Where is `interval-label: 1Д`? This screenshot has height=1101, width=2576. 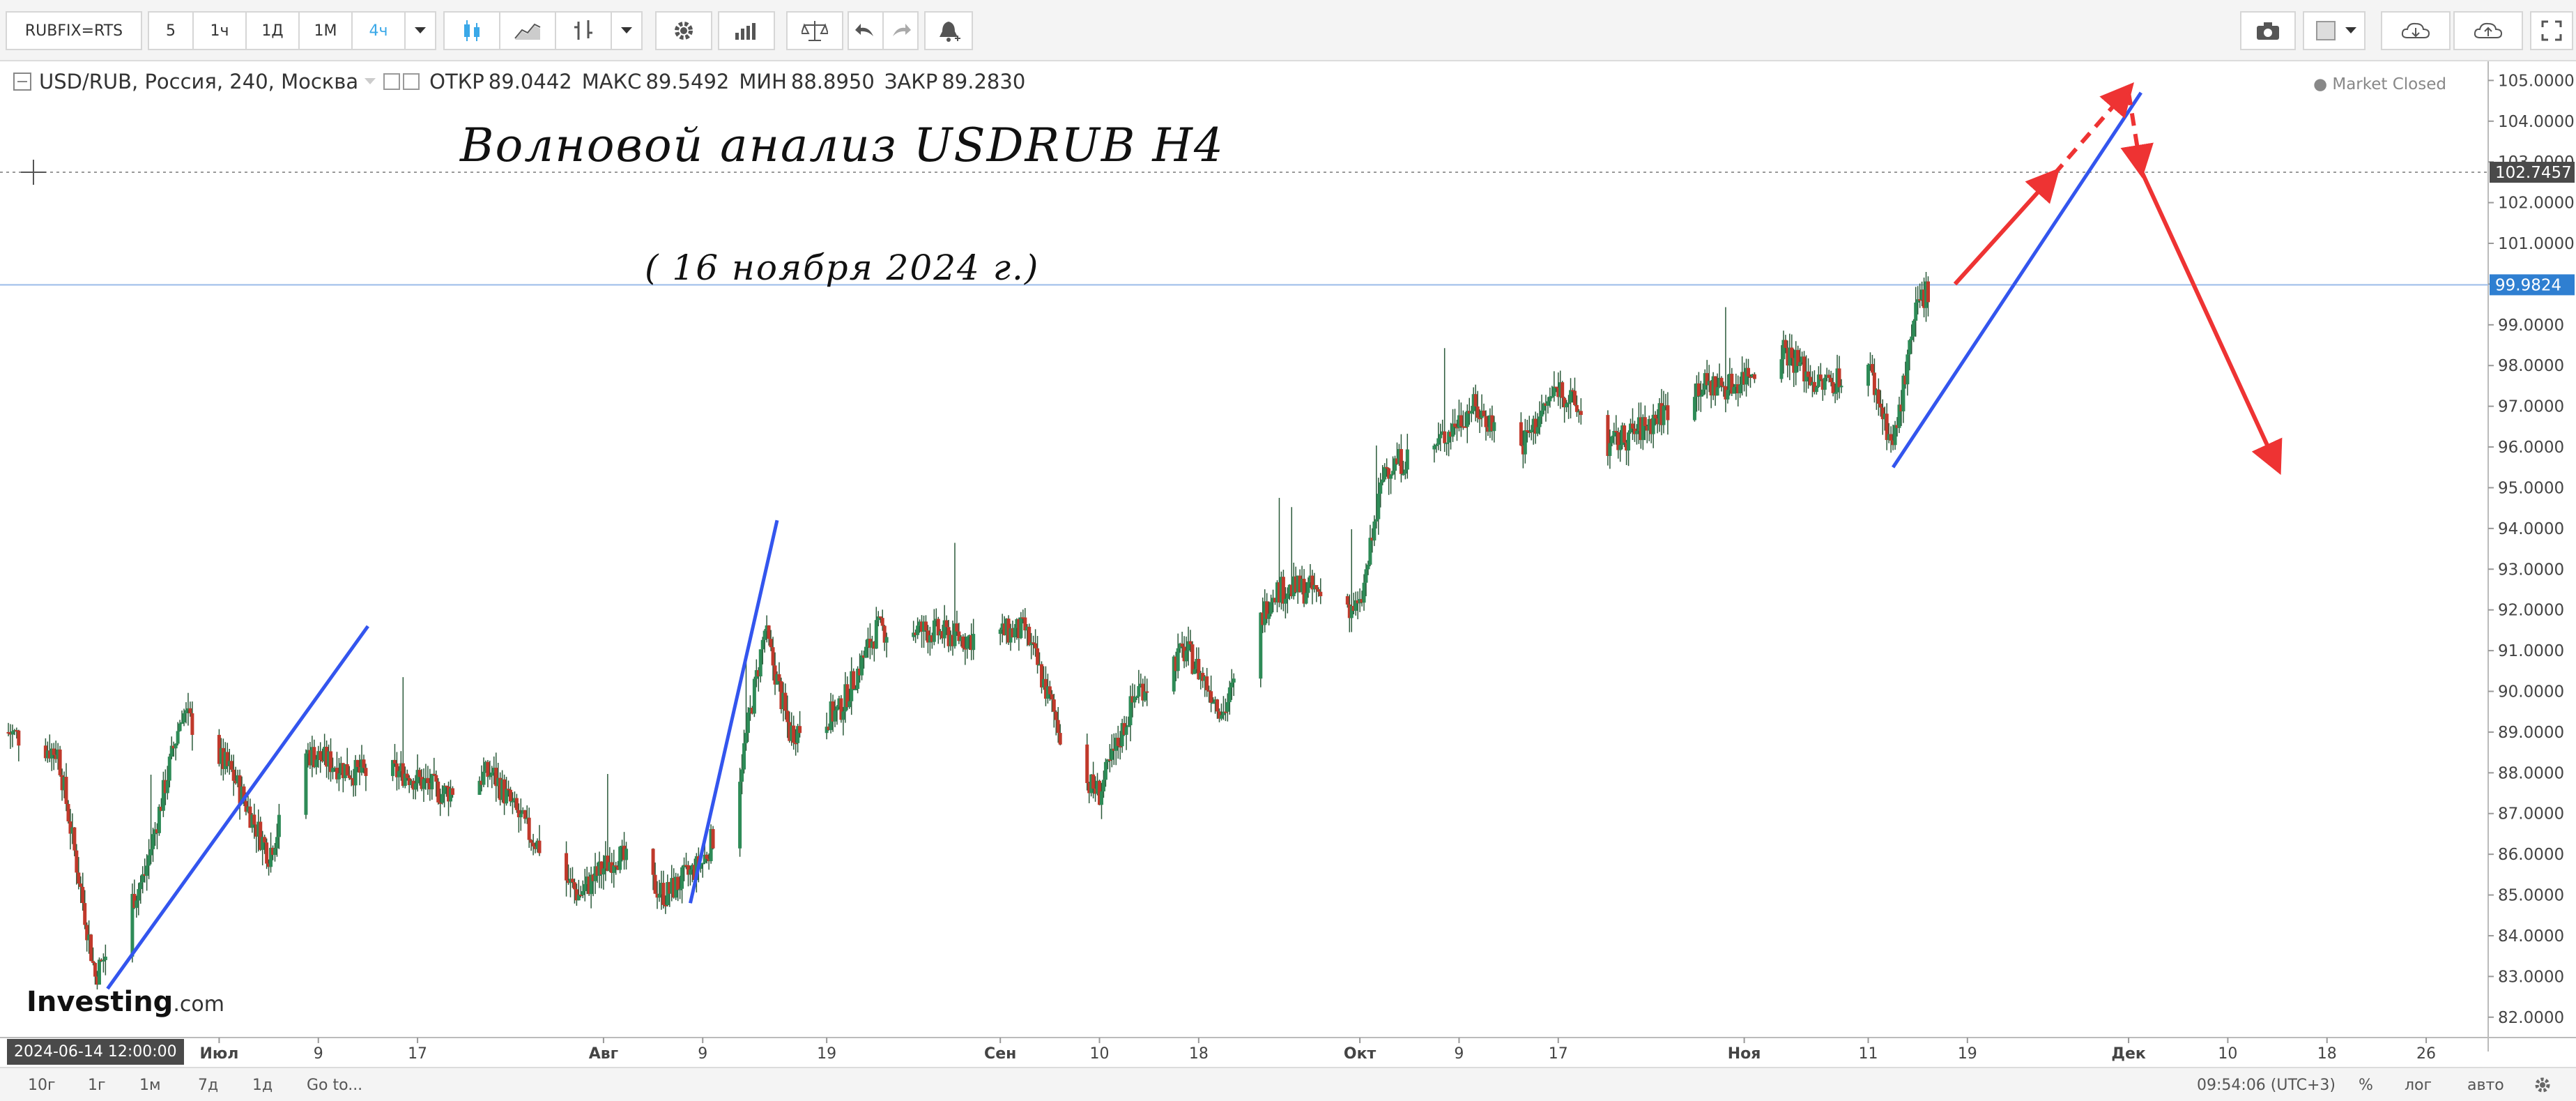 interval-label: 1Д is located at coordinates (272, 31).